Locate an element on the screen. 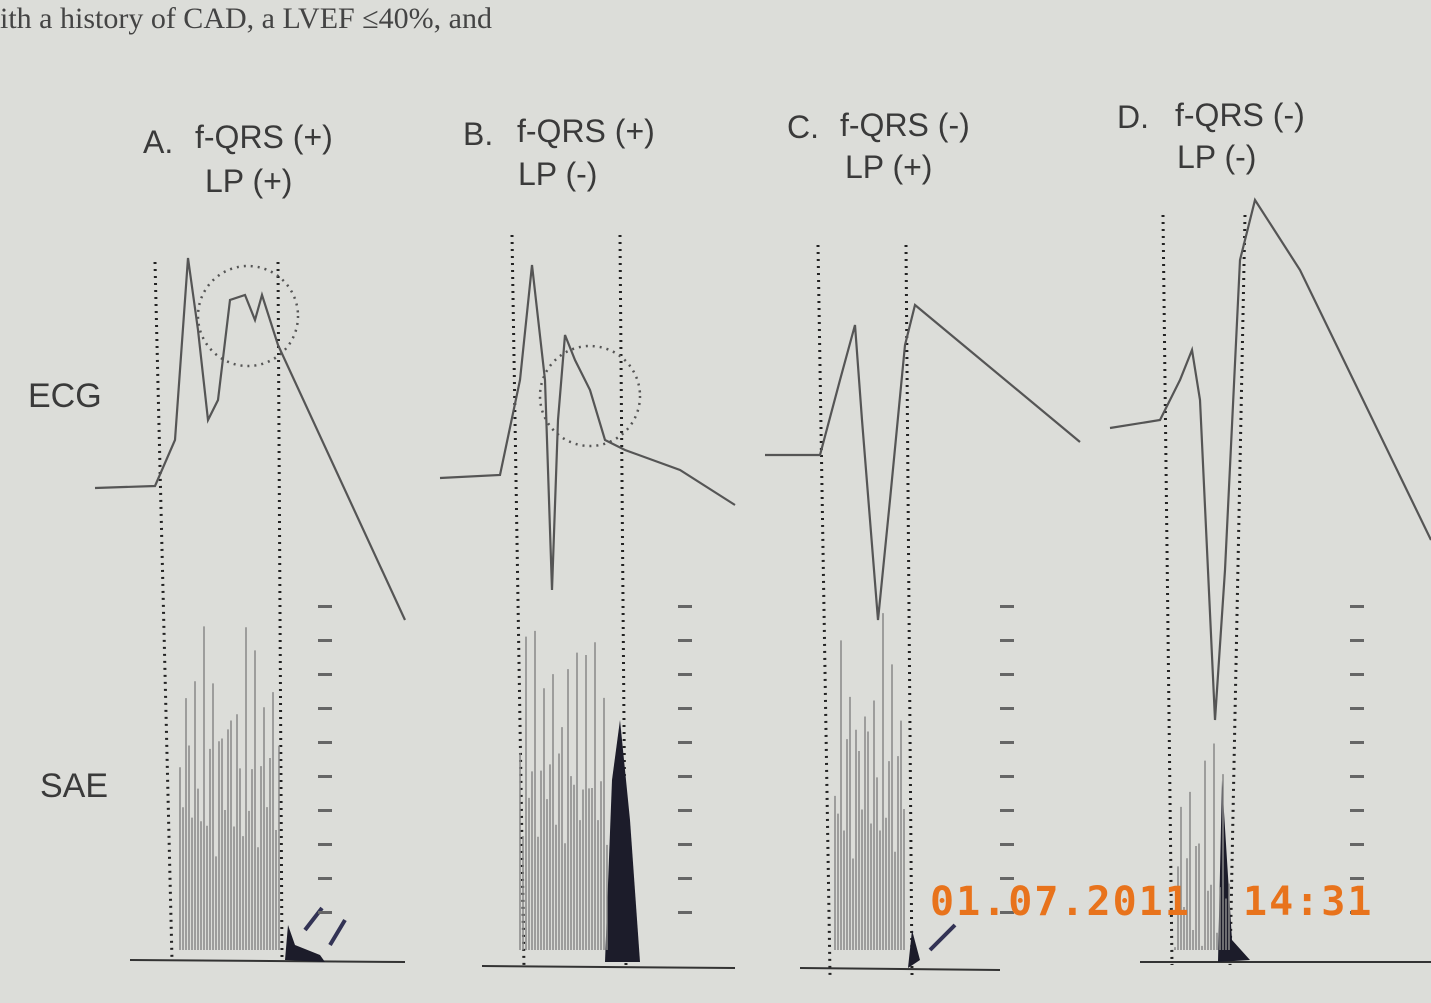 The image size is (1431, 1003). row-label: ECG is located at coordinates (65, 396).